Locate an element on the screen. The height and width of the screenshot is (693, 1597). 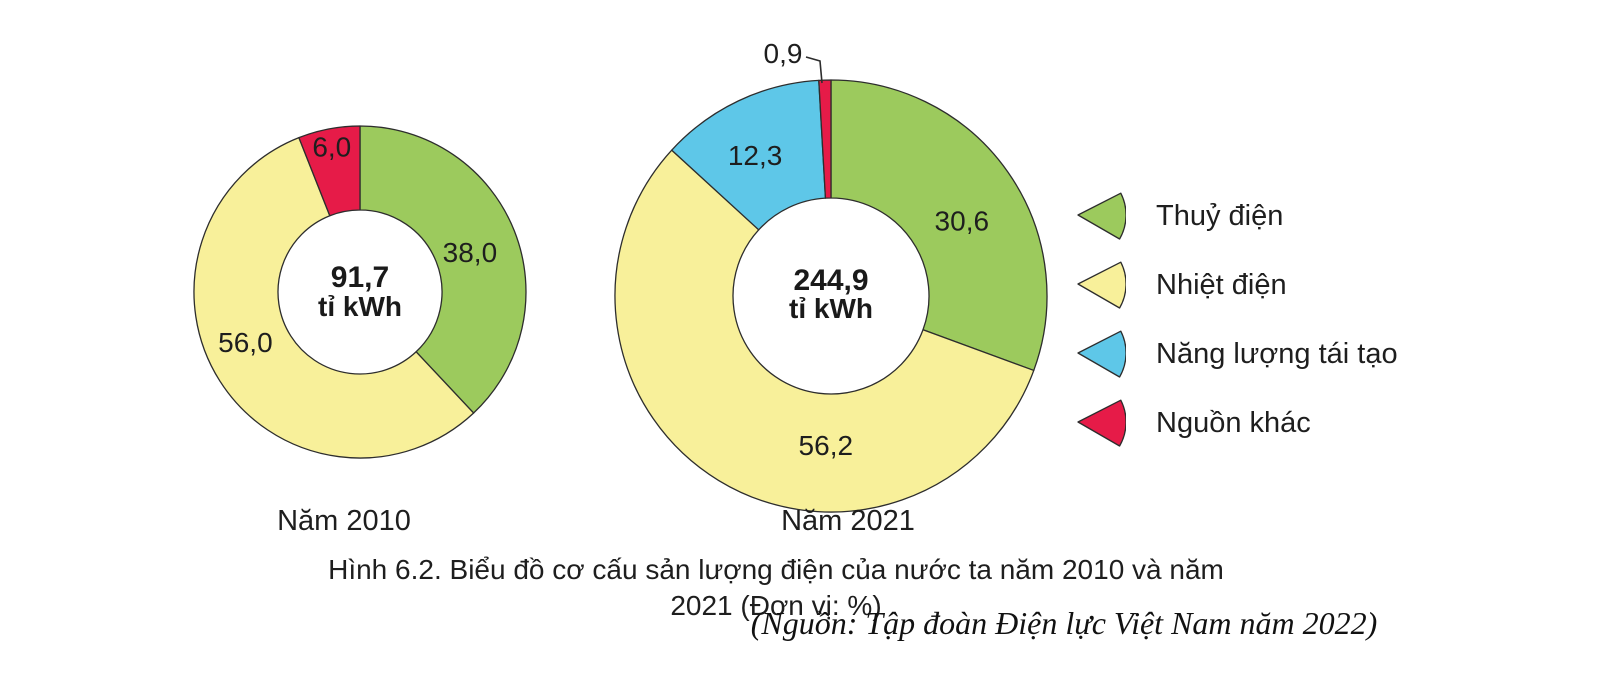
legend-item-thuy-dien: Thuỷ điện is located at coordinates (1237, 216).